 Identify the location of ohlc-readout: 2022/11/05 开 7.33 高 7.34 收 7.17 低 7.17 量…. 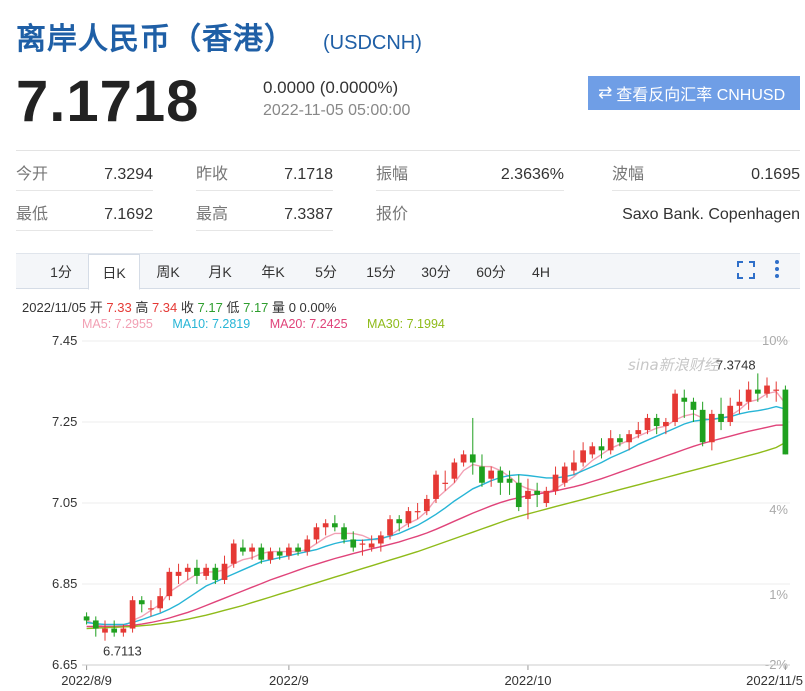
(179, 307).